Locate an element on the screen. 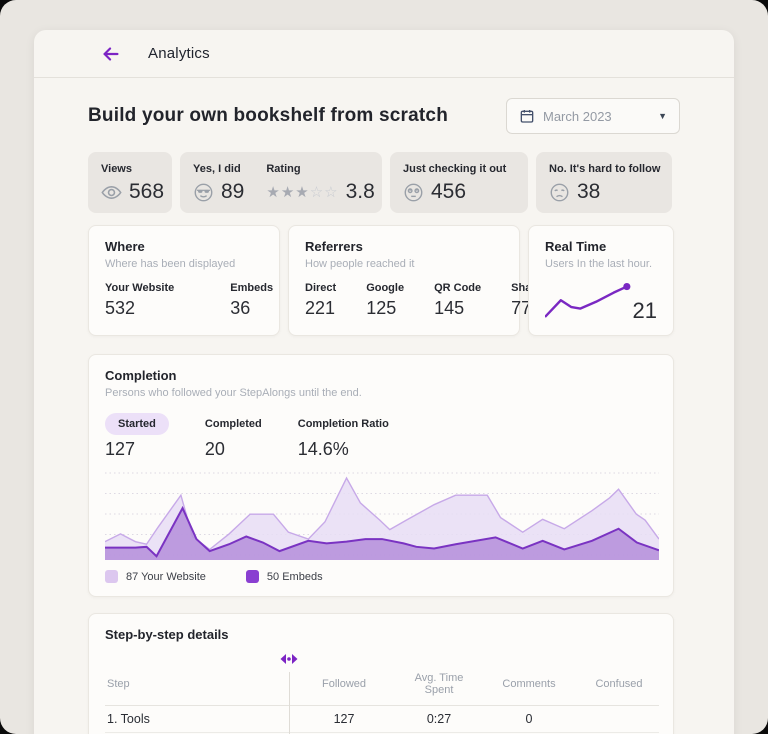 The height and width of the screenshot is (734, 768). ref-direct: Direct 221 is located at coordinates (321, 300).